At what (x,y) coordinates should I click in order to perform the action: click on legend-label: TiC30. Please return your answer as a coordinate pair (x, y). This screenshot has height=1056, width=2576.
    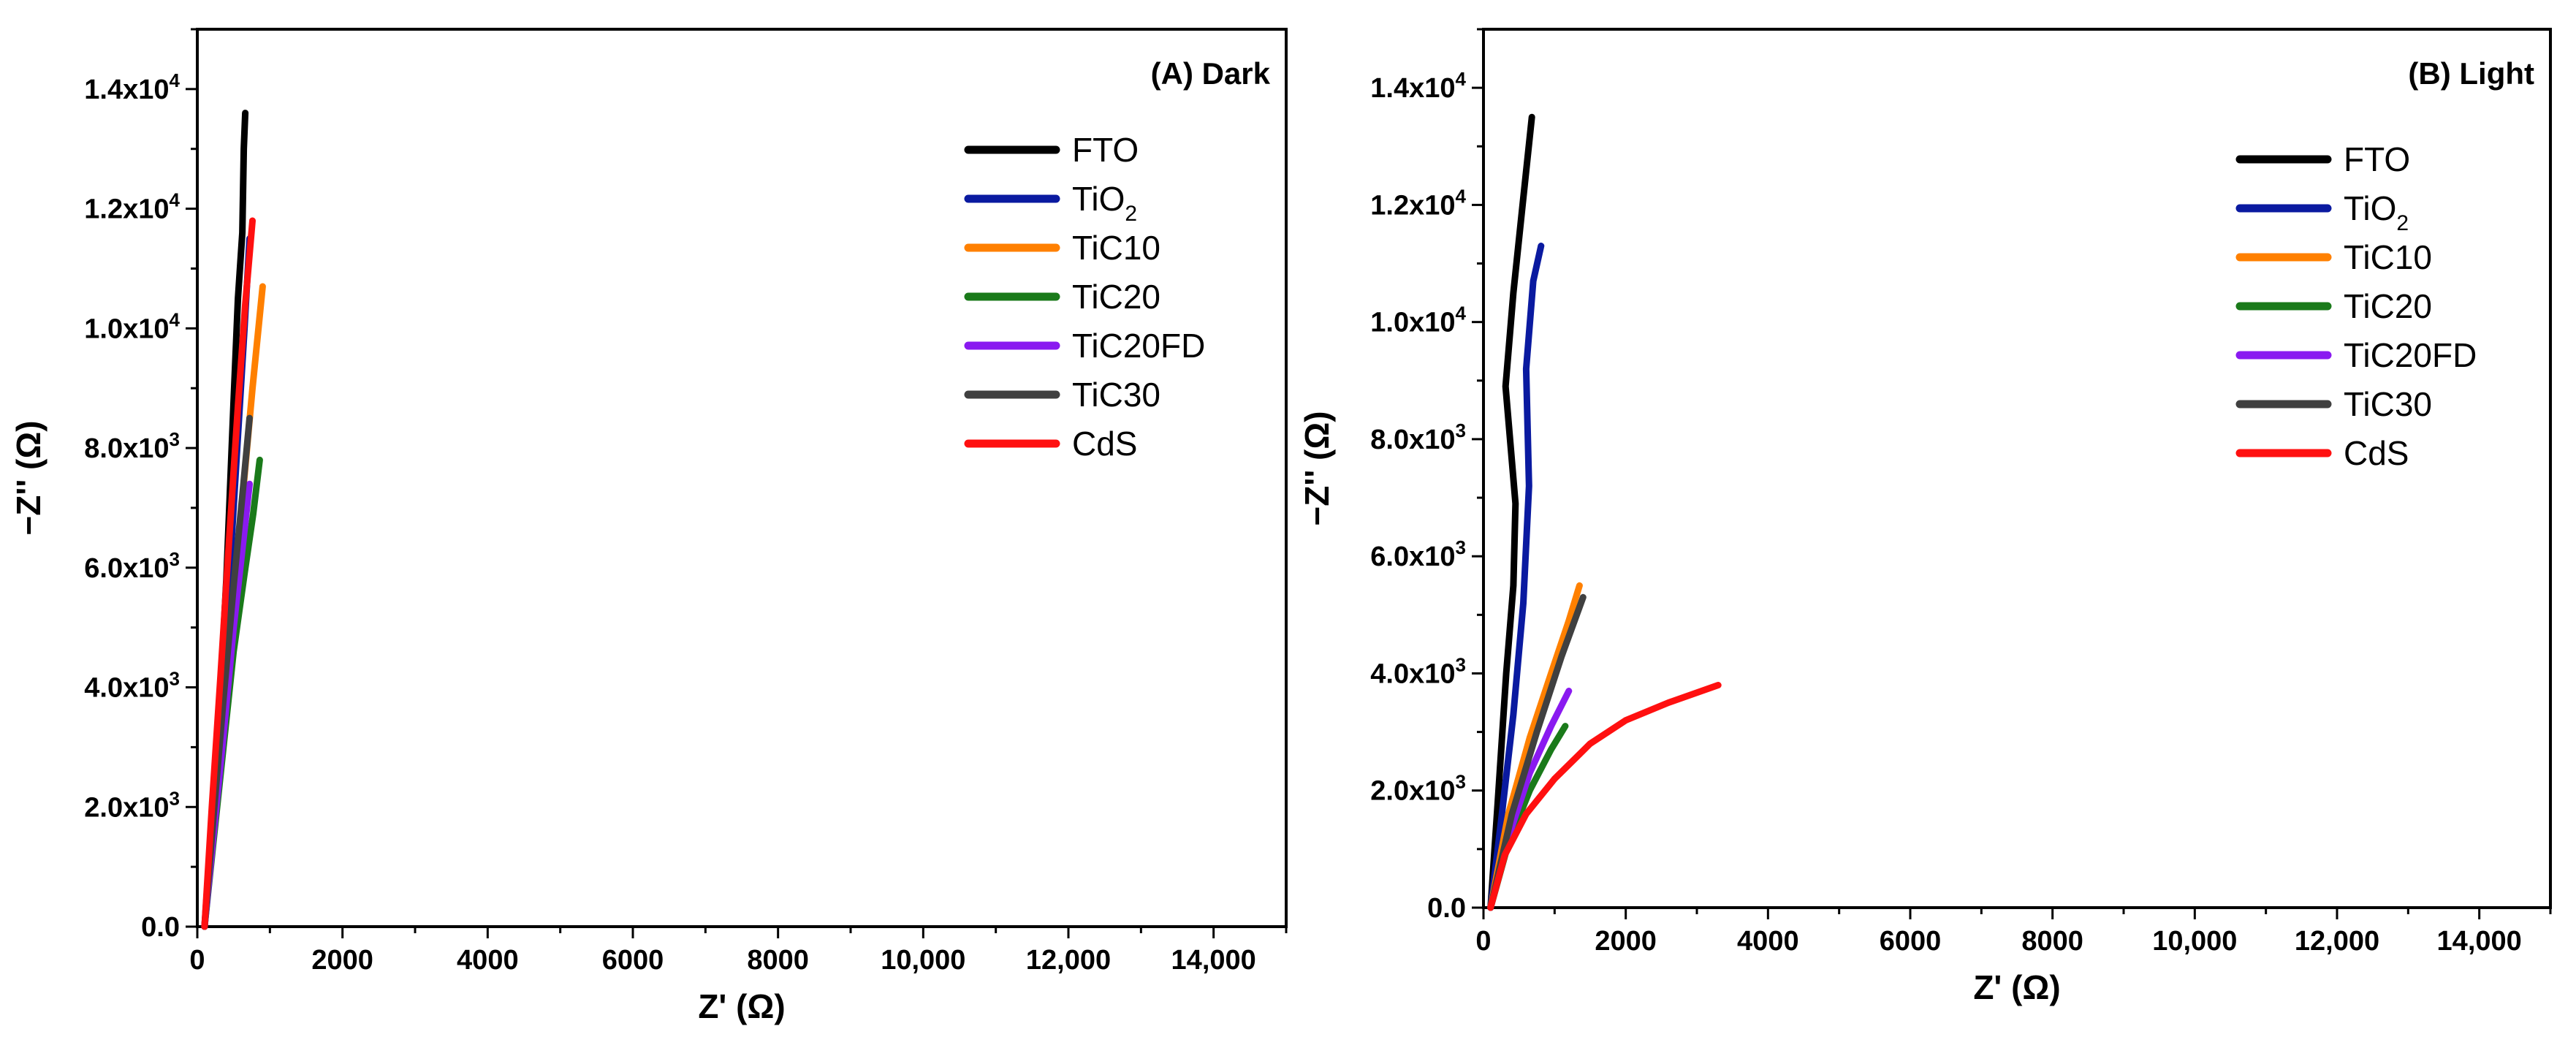
    Looking at the image, I should click on (2388, 404).